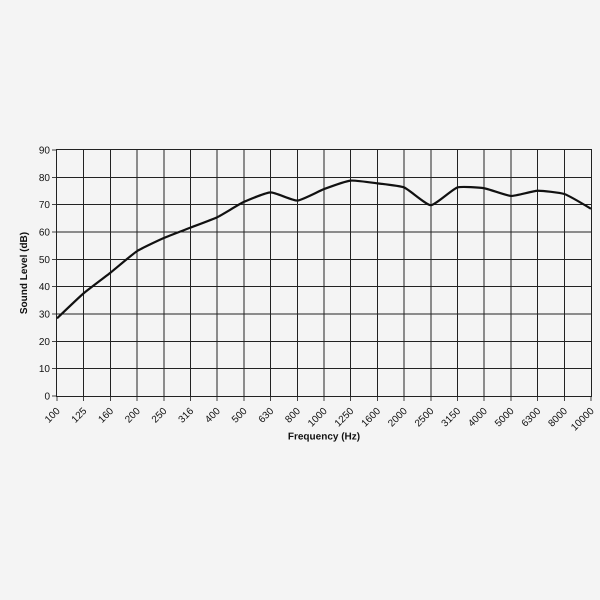  What do you see at coordinates (44, 178) in the screenshot?
I see `y-tick-label: 80` at bounding box center [44, 178].